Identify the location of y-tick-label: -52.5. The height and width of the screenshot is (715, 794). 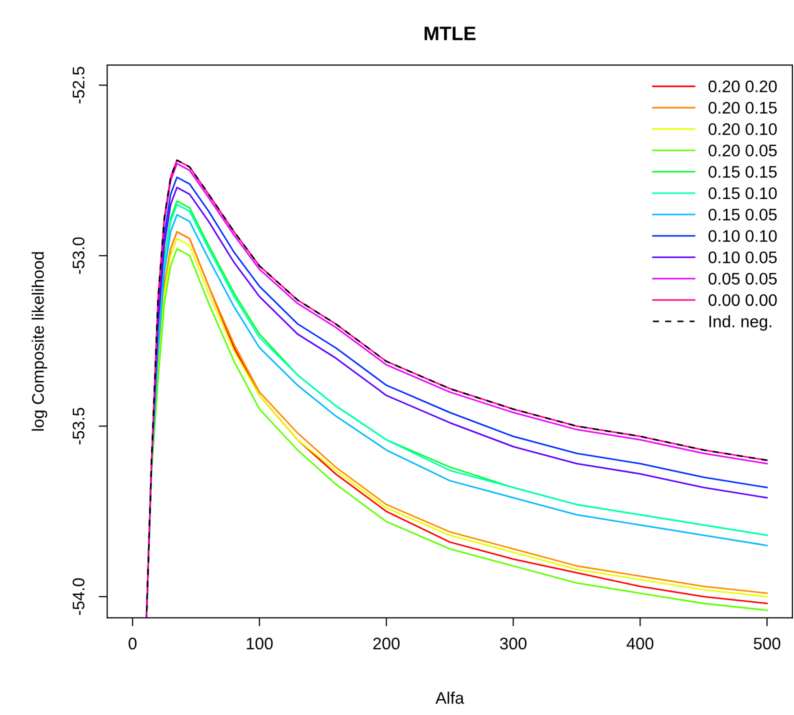
(78, 85).